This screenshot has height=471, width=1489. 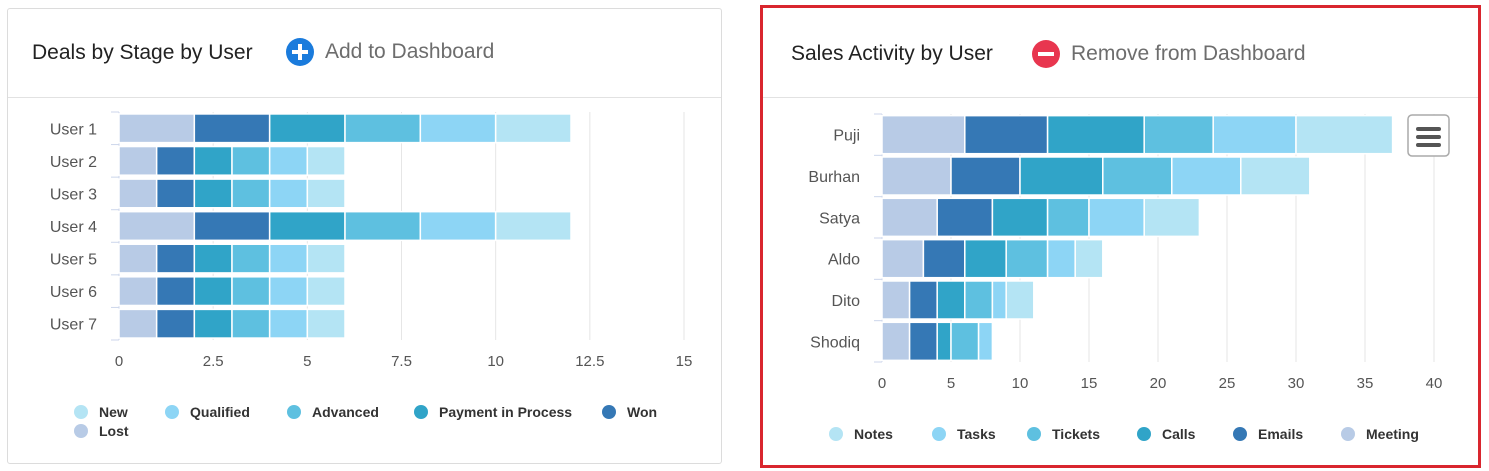 I want to click on legend-item-label: Calls, so click(x=1179, y=434).